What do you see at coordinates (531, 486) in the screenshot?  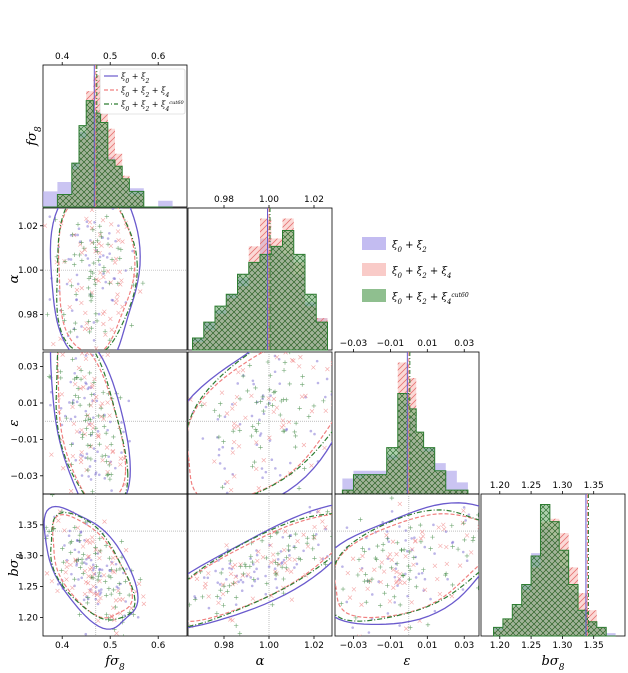 I see `top-tick-label: 1.25` at bounding box center [531, 486].